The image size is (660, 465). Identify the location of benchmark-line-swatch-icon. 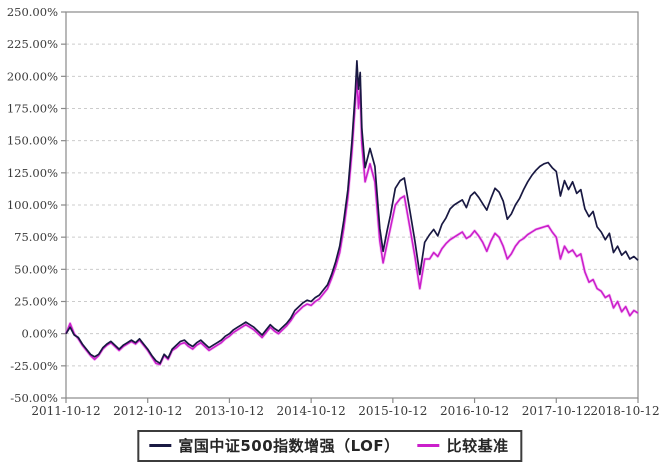
(428, 445).